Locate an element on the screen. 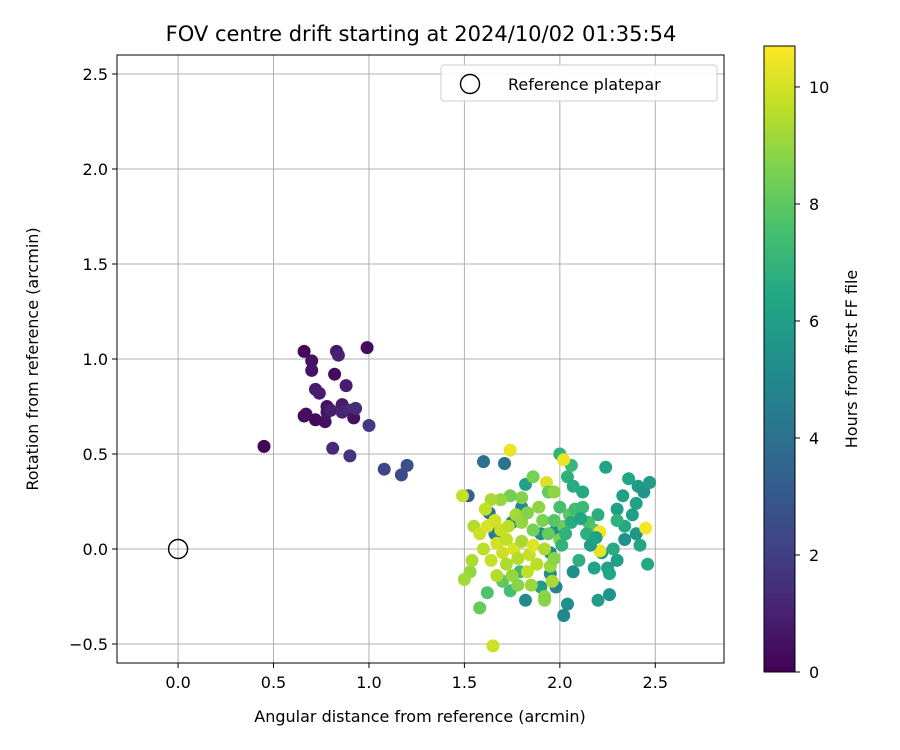  legend-label-reference: Reference platepar is located at coordinates (584, 84).